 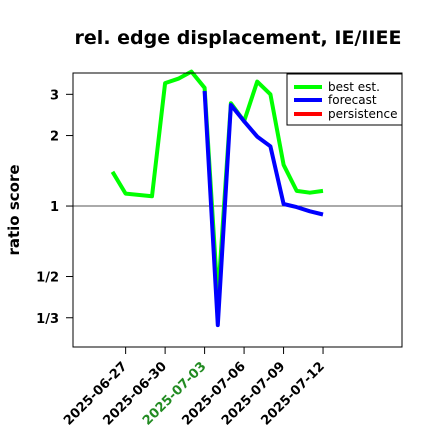 I want to click on y-tick-label: 1/3, so click(x=47, y=319).